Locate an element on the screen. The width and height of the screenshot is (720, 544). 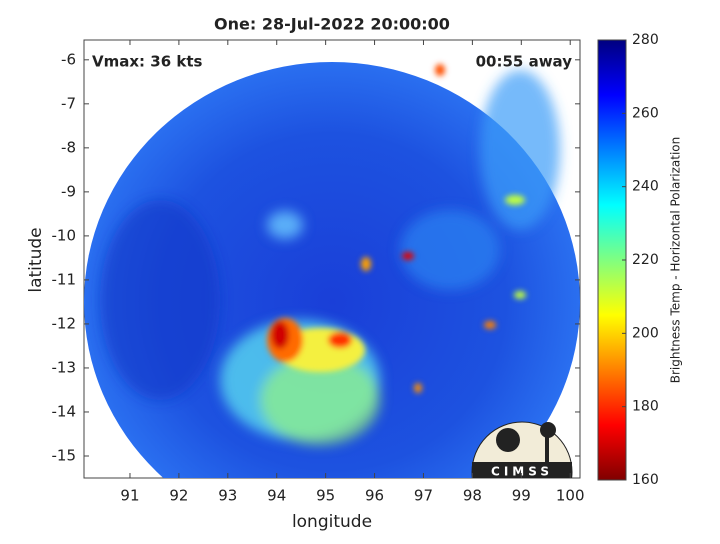
y-tick-label: -11 is located at coordinates (64, 279).